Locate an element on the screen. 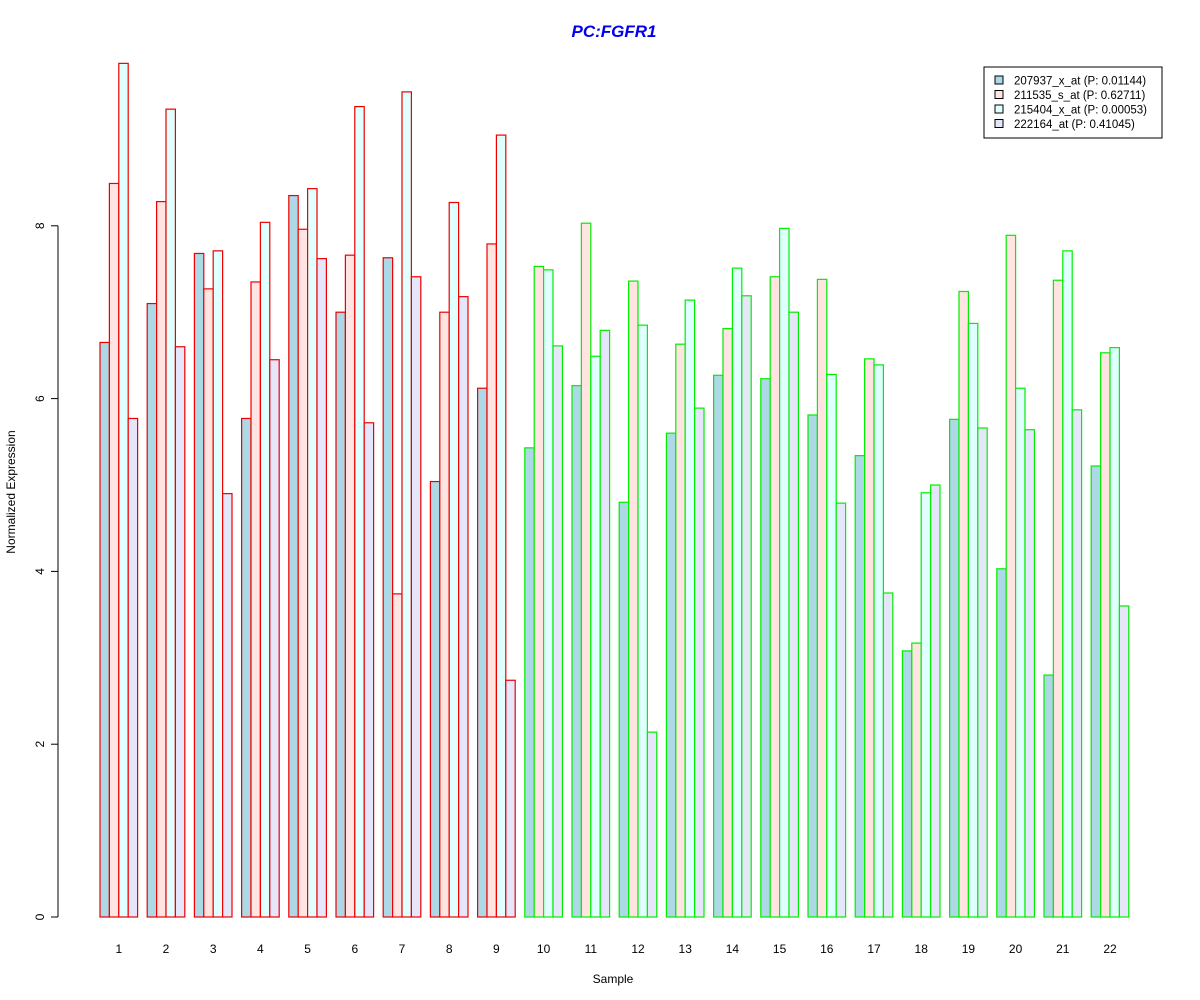 This screenshot has width=1200, height=1000. x-tick-label: 15 is located at coordinates (780, 949).